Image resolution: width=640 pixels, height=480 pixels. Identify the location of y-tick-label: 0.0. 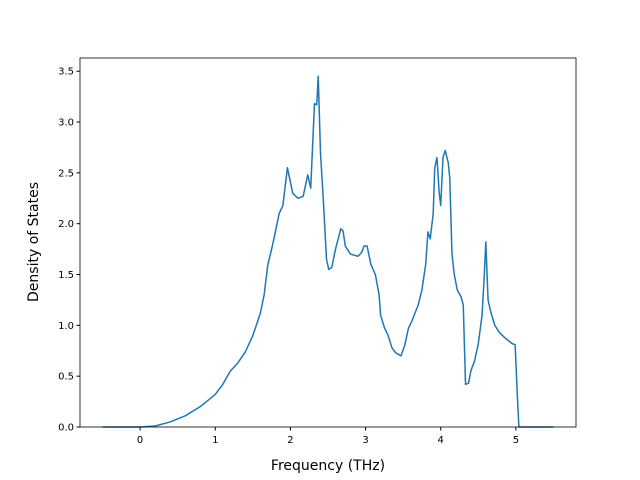
(66, 428).